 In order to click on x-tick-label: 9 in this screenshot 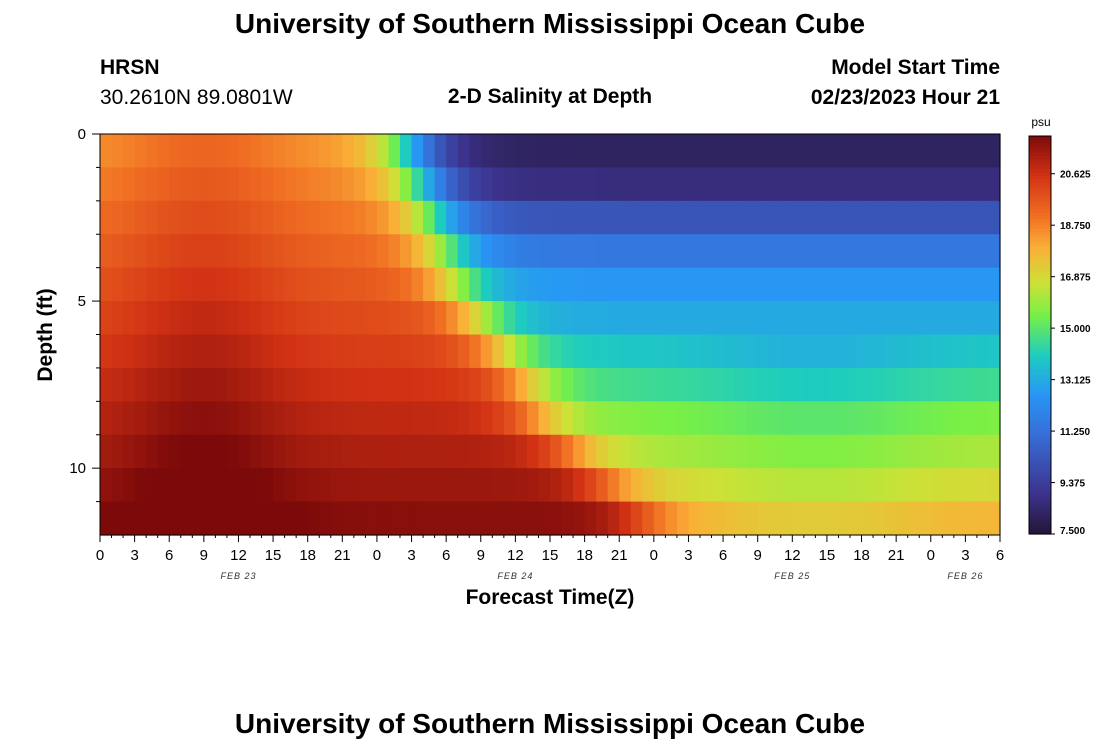, I will do `click(204, 555)`.